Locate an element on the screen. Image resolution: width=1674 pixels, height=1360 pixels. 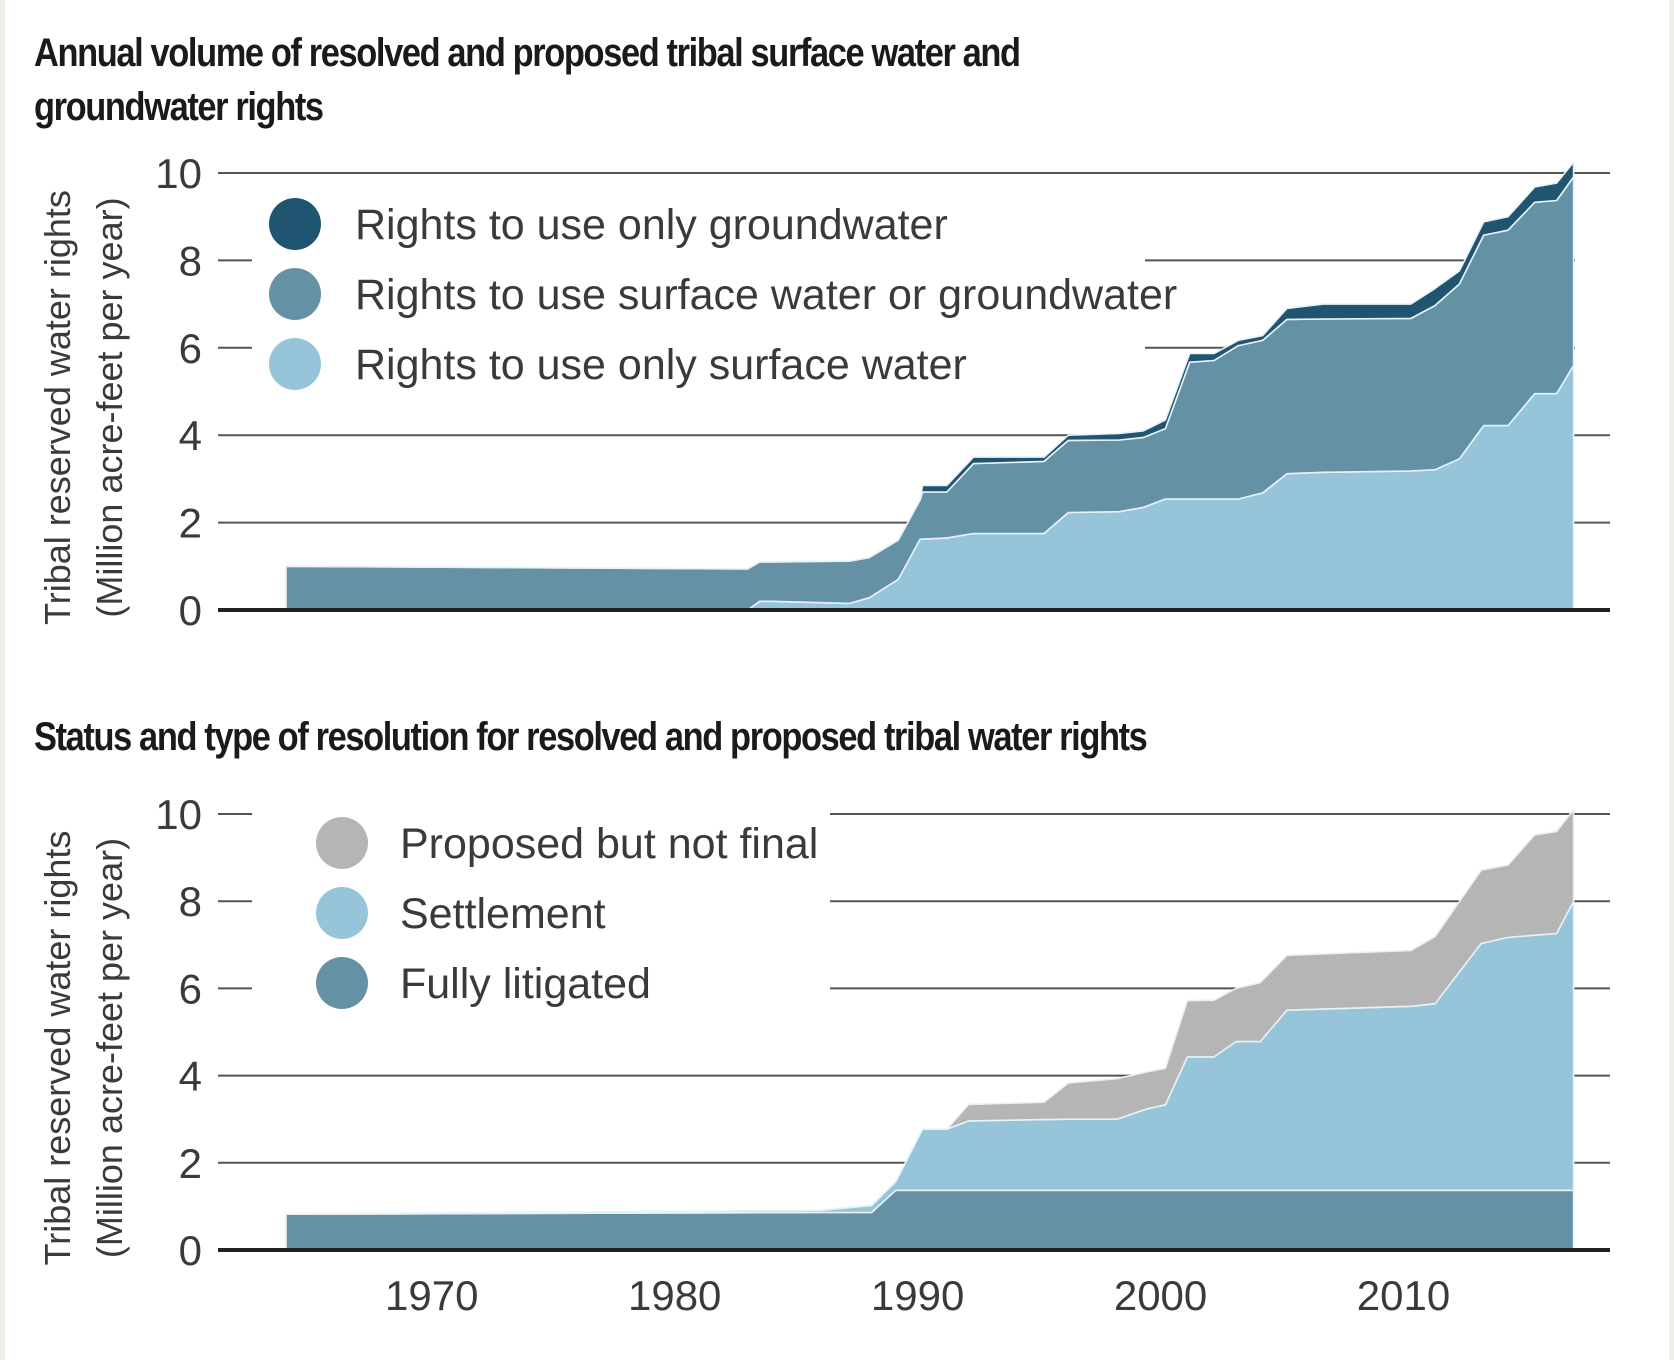
legend-label: Fully litigated is located at coordinates (525, 984).